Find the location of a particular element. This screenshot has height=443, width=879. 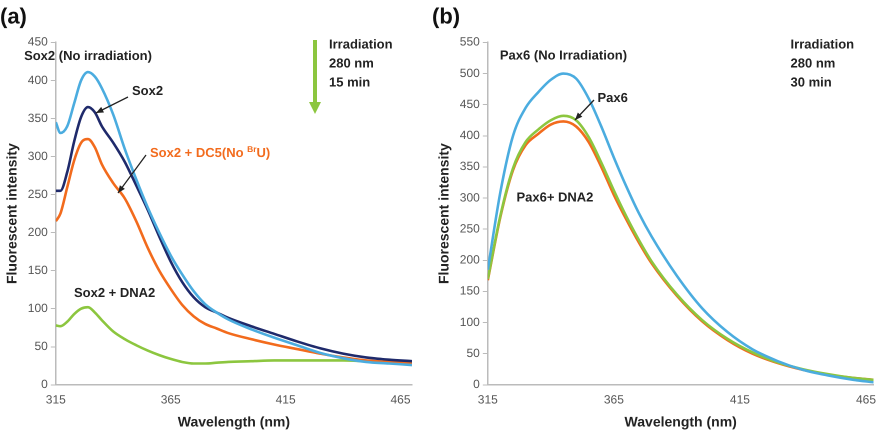

chart-title: (a) is located at coordinates (13, 15).